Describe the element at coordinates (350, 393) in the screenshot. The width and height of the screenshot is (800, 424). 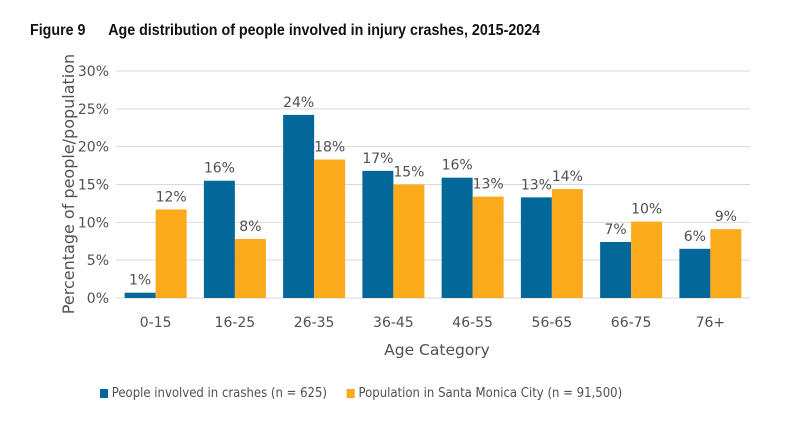
I see `legend-swatch-population` at that location.